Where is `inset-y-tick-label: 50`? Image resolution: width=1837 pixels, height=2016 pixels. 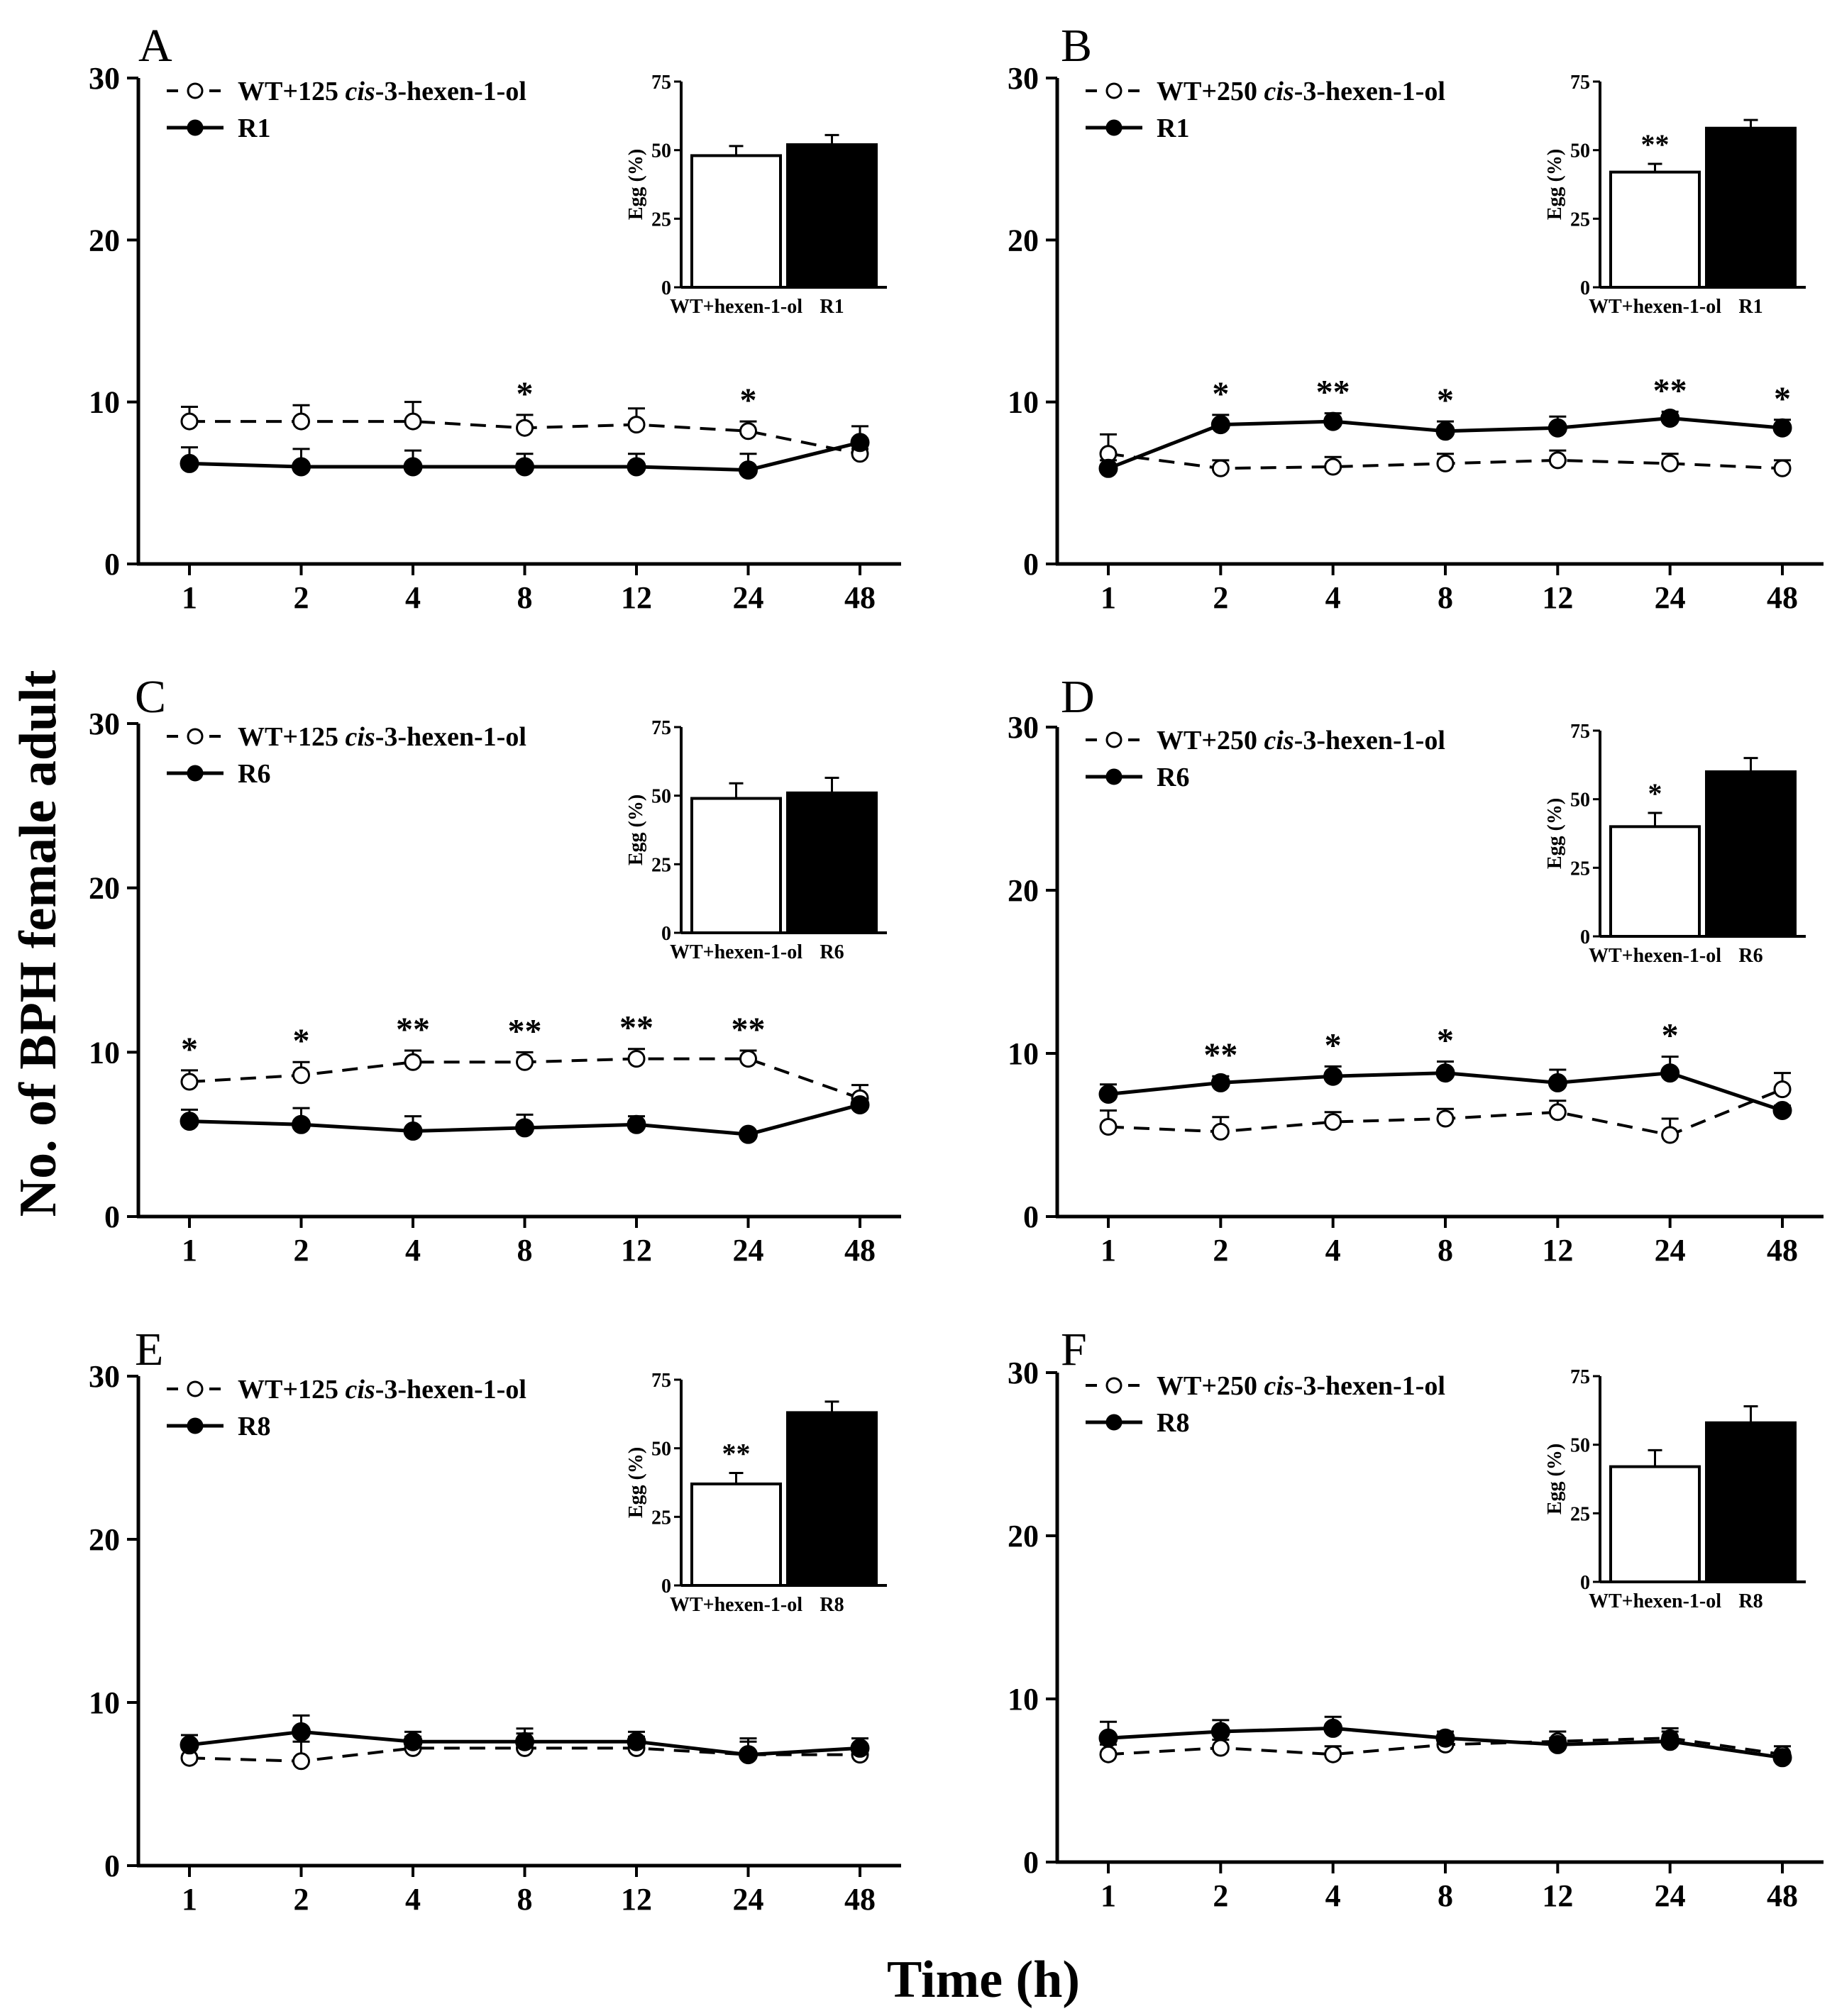
inset-y-tick-label: 50 is located at coordinates (1580, 151).